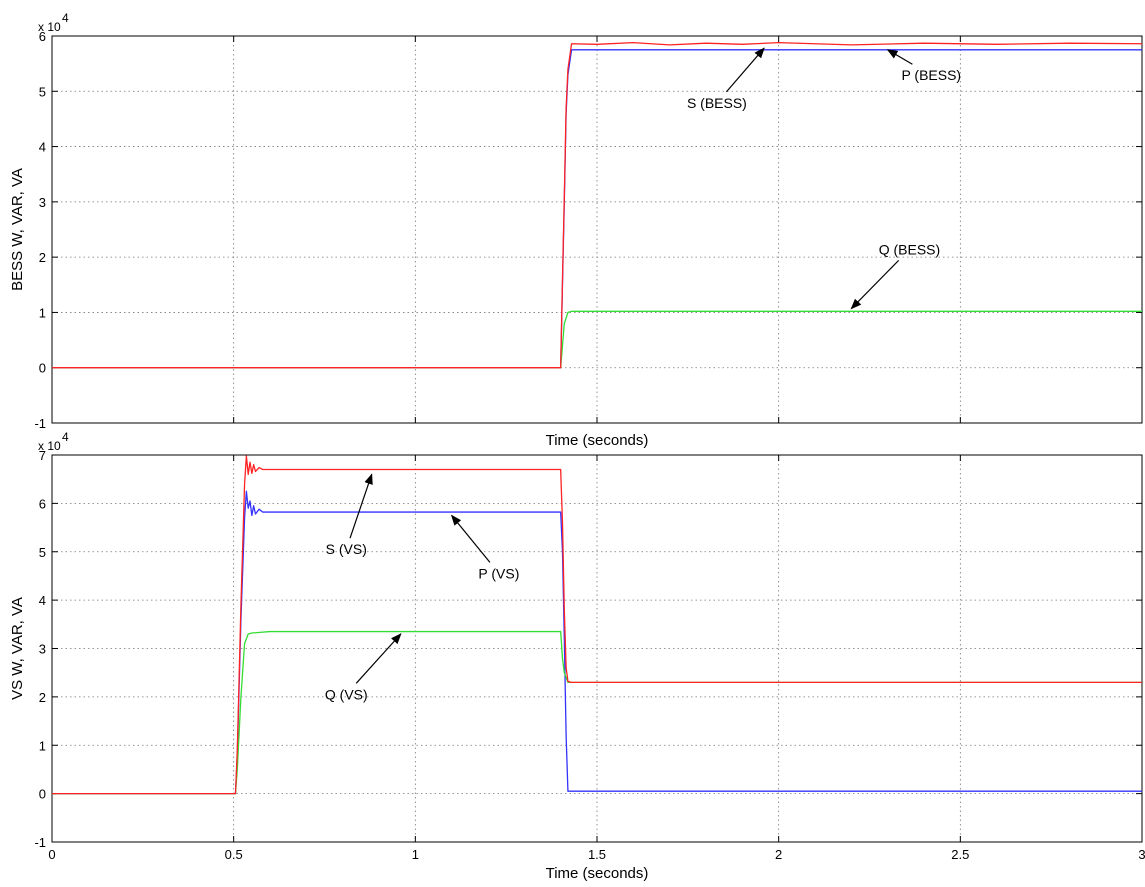 This screenshot has width=1145, height=887. What do you see at coordinates (931, 75) in the screenshot?
I see `annotation-label: P (BESS)` at bounding box center [931, 75].